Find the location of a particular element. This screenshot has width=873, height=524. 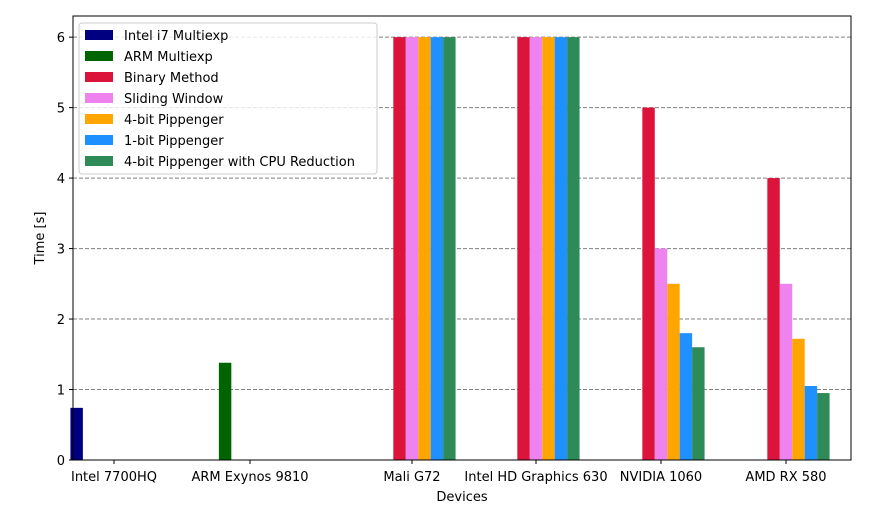

y-tick-label: 6 is located at coordinates (61, 38).